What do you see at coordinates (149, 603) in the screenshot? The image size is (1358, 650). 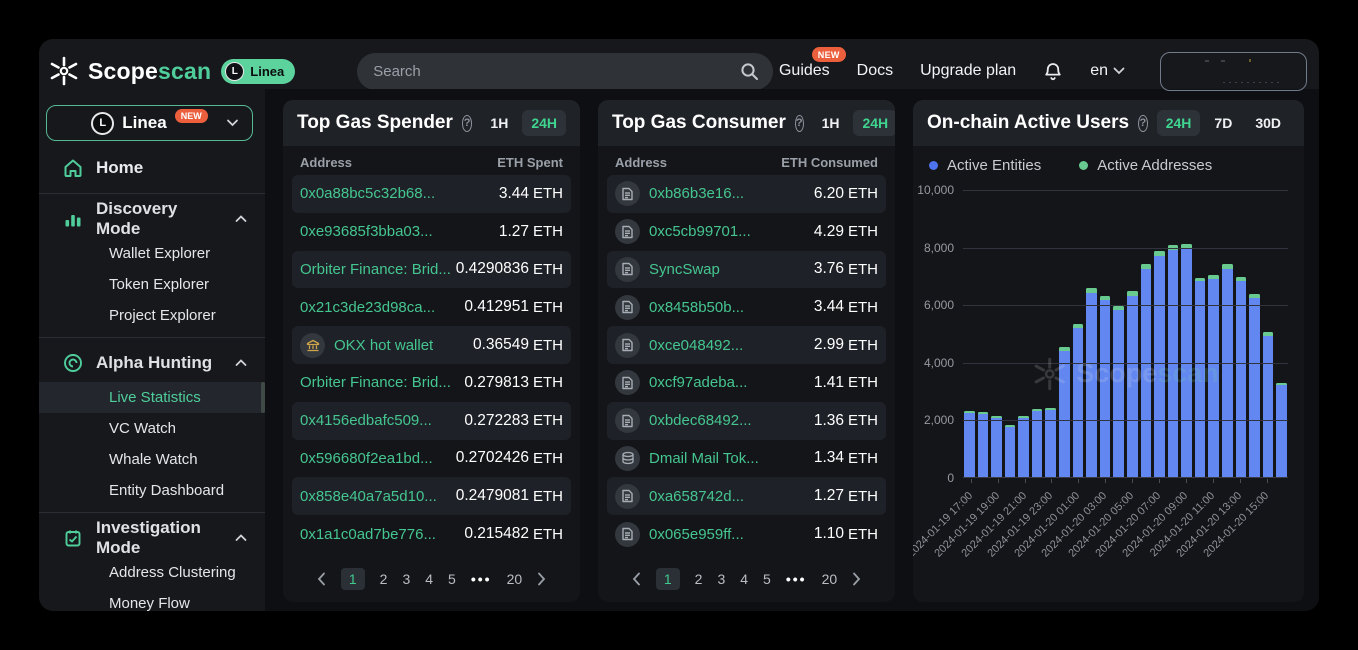 I see `sidebar-item-money-flow: Money Flow` at bounding box center [149, 603].